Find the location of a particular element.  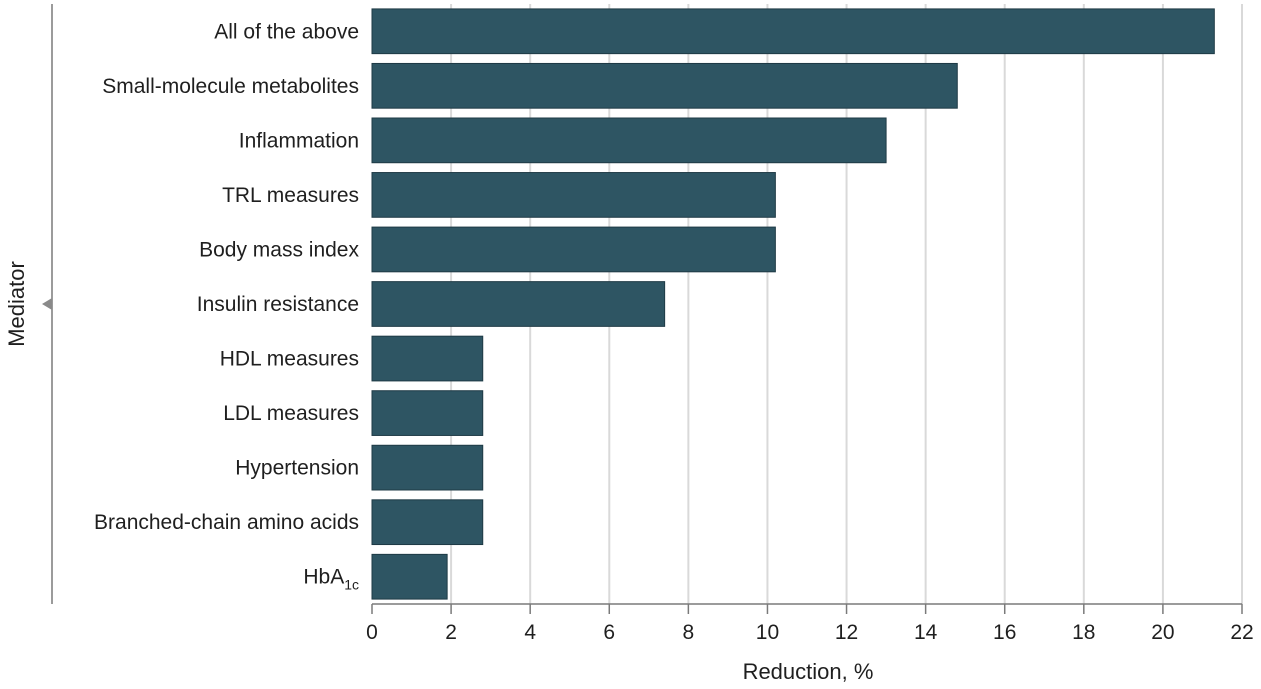

x-axis: 0 2 4 6 8 10 12 14 16 18 20 22 is located at coordinates (810, 623).